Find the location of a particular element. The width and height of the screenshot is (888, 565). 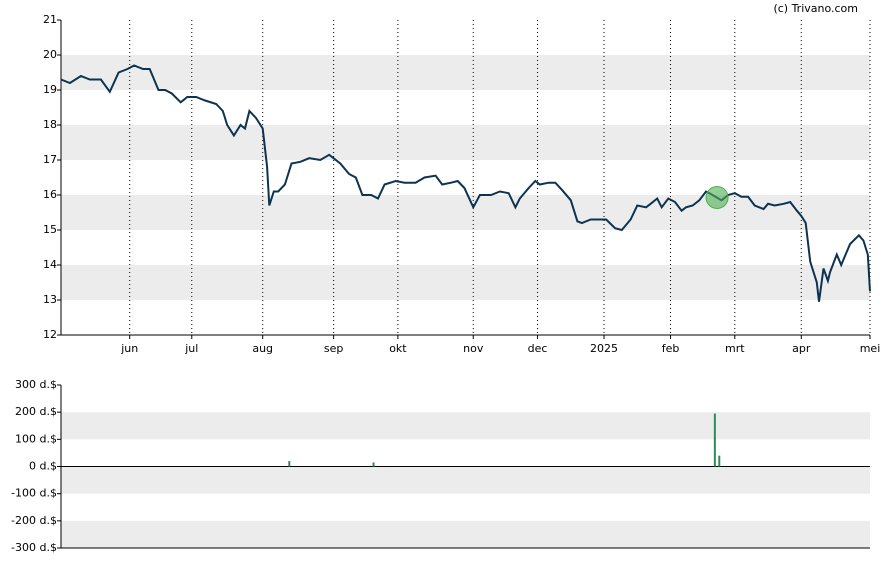

y-tick-label: 20 is located at coordinates (50, 54).